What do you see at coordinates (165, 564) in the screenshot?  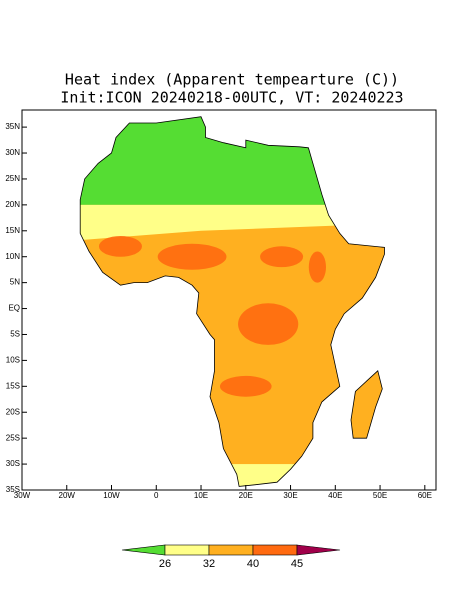 I see `colorbar-label: 26` at bounding box center [165, 564].